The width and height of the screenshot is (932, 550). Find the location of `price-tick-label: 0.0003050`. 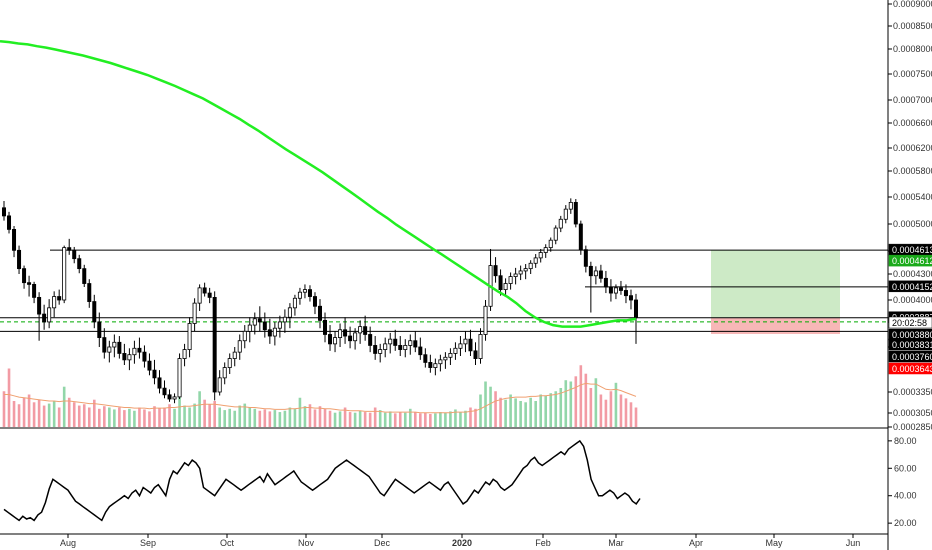

price-tick-label: 0.0003050 is located at coordinates (912, 413).